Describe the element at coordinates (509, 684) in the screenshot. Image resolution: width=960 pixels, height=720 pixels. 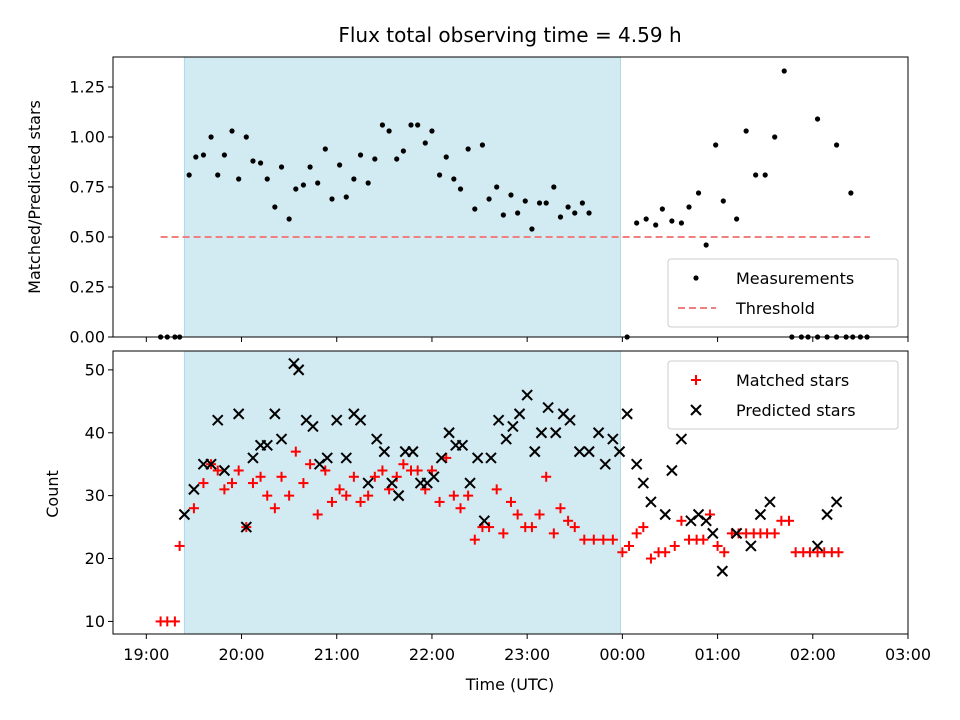
I see `bottom-x-axis-label: Time (UTC)` at that location.